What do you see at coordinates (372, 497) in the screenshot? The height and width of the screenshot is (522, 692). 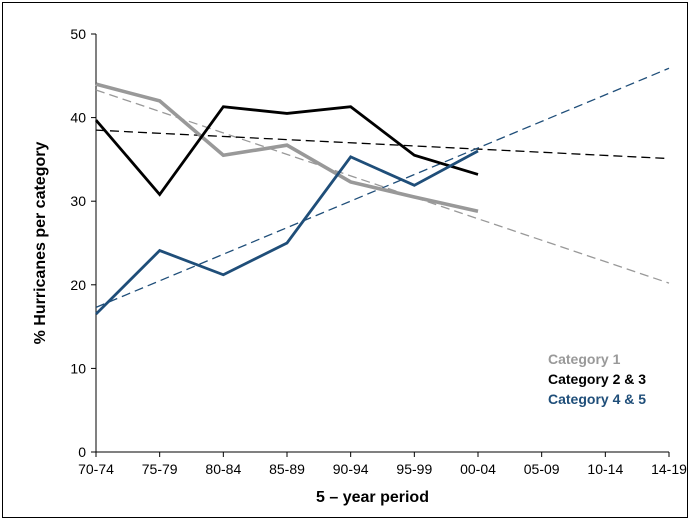 I see `x-axis-title: 5 – year period` at bounding box center [372, 497].